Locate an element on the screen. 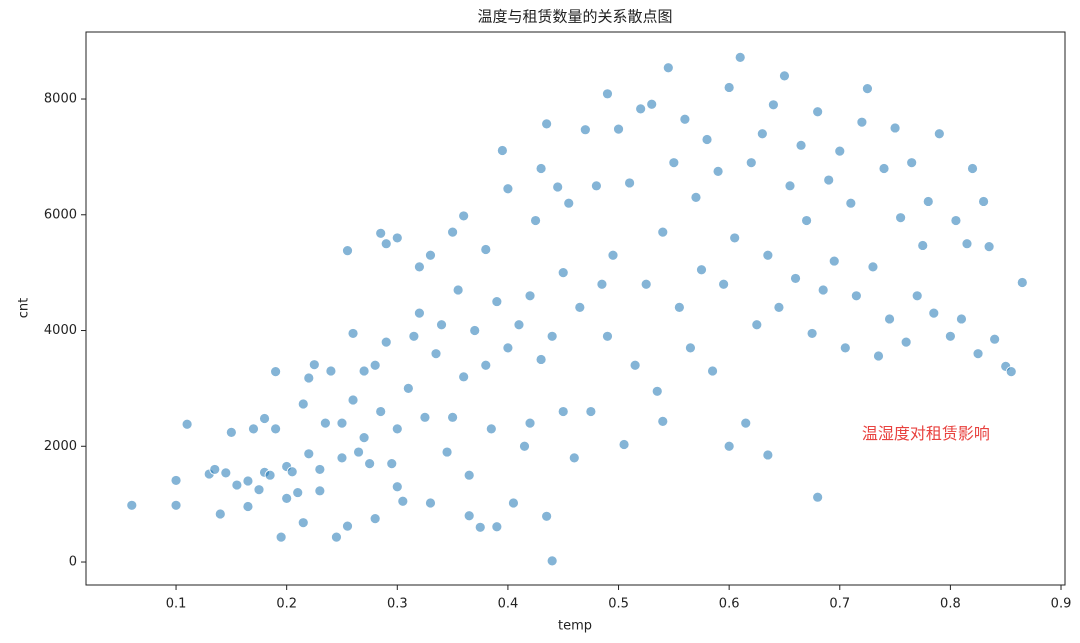  y-axis-label: cnt is located at coordinates (24, 308).